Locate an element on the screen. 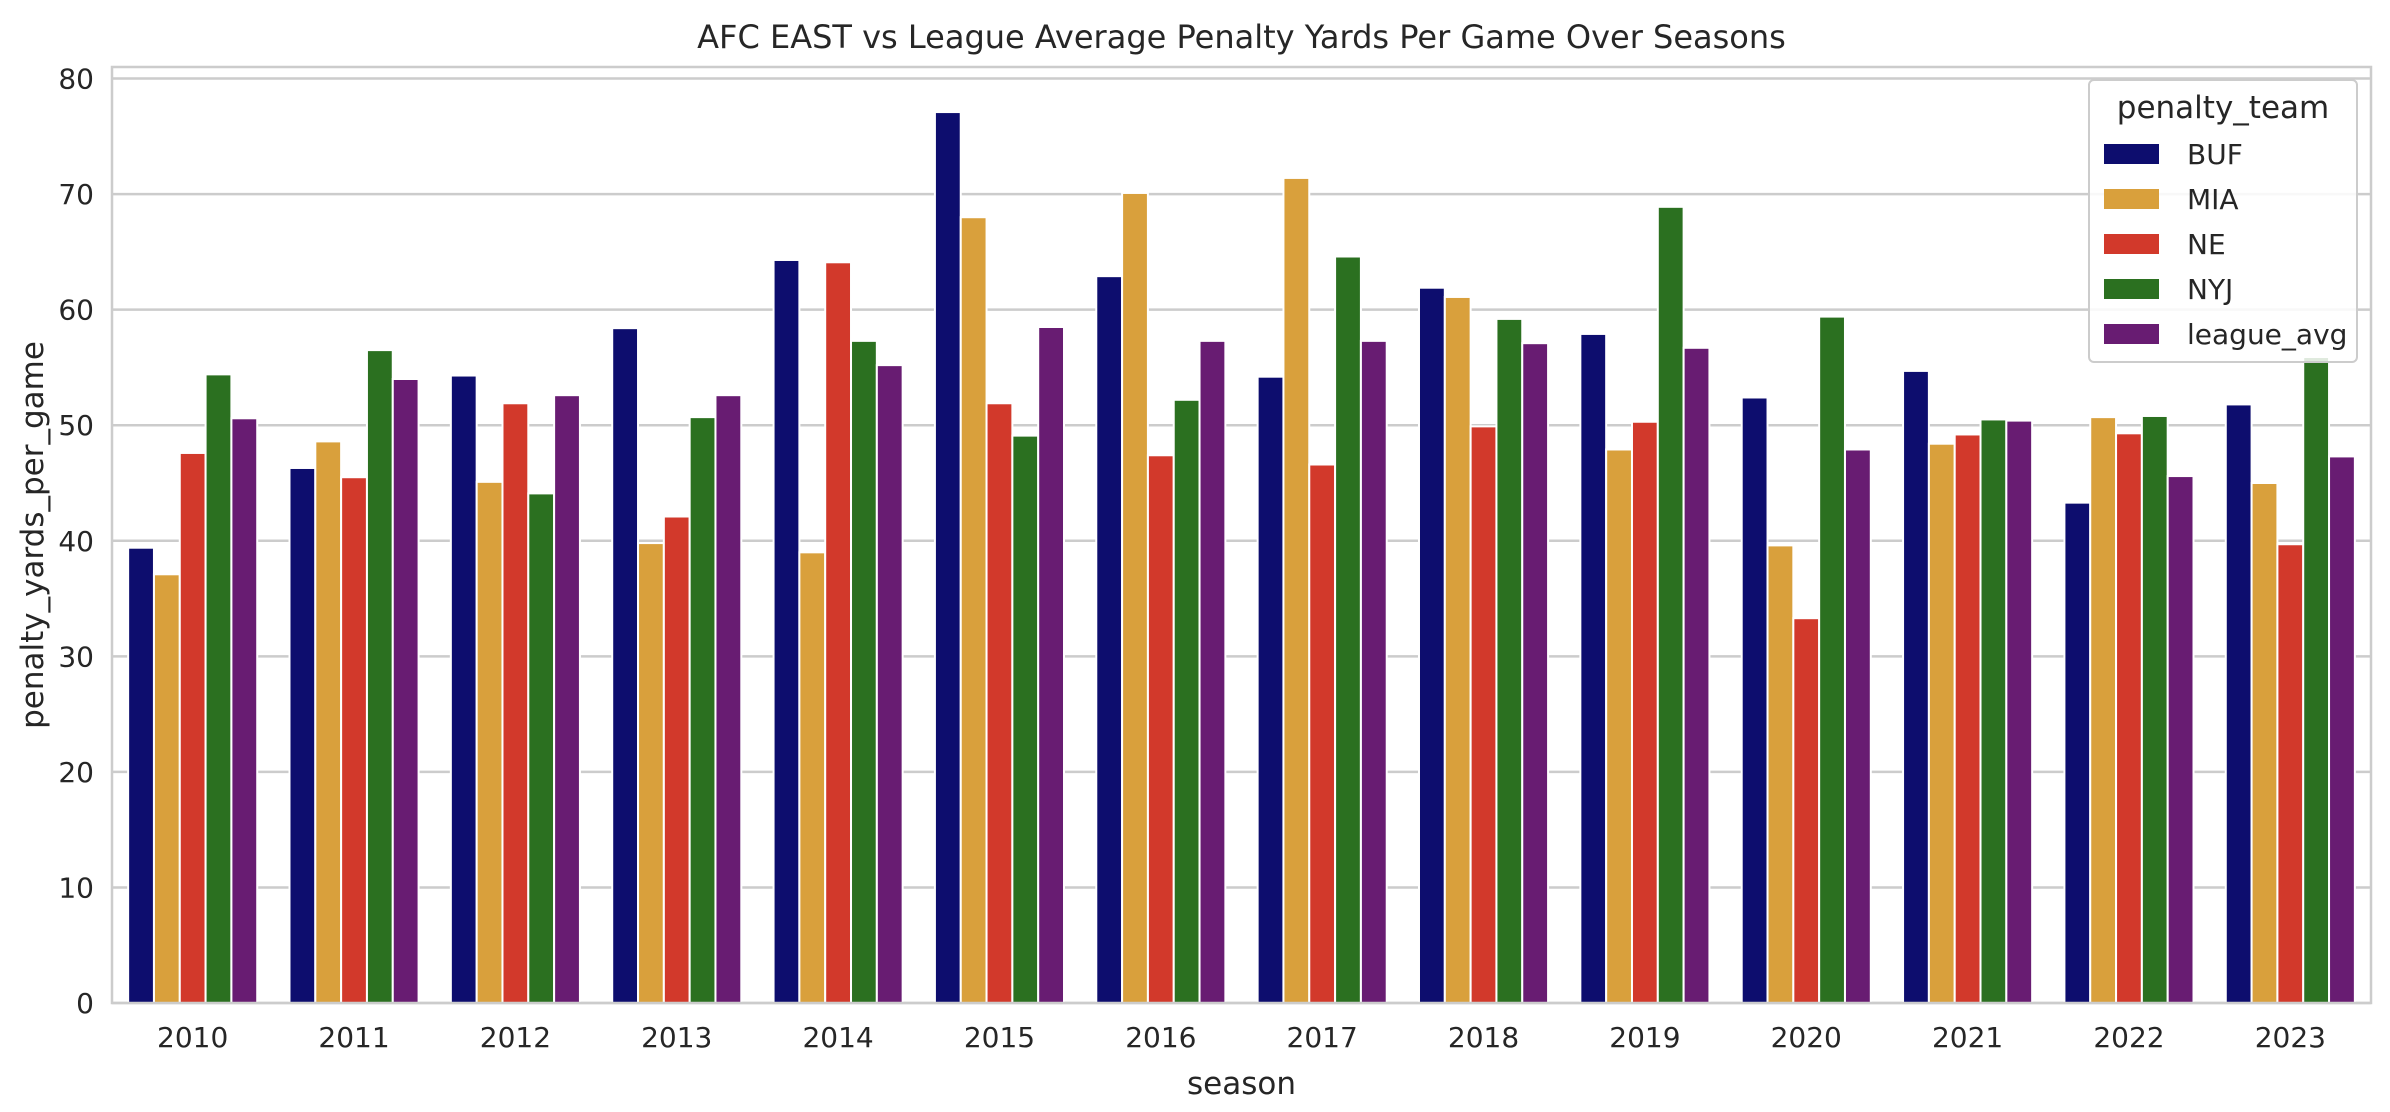  bar-MIA-2020 is located at coordinates (1780, 774).